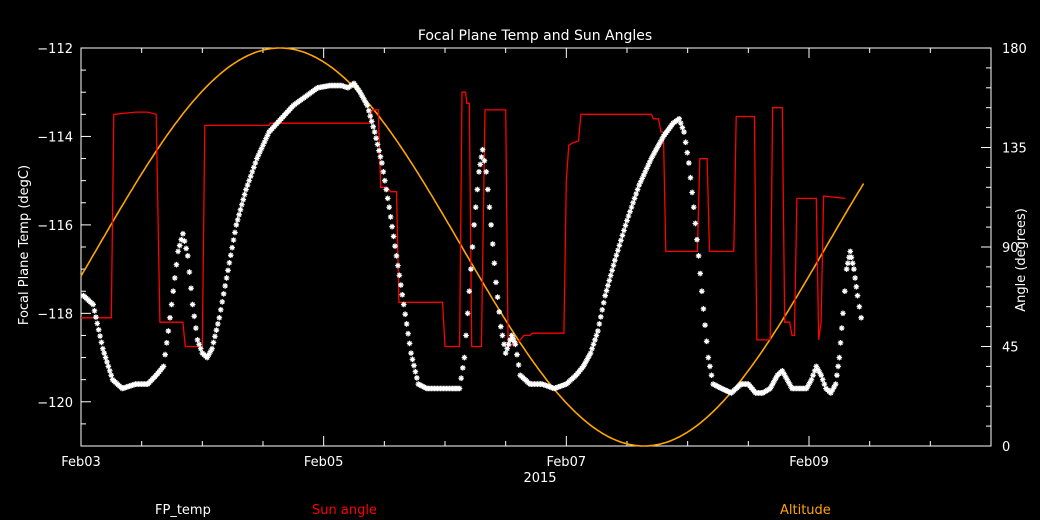 The width and height of the screenshot is (1040, 520). What do you see at coordinates (1021, 260) in the screenshot?
I see `y-right-axis-label: Angle (degrees)` at bounding box center [1021, 260].